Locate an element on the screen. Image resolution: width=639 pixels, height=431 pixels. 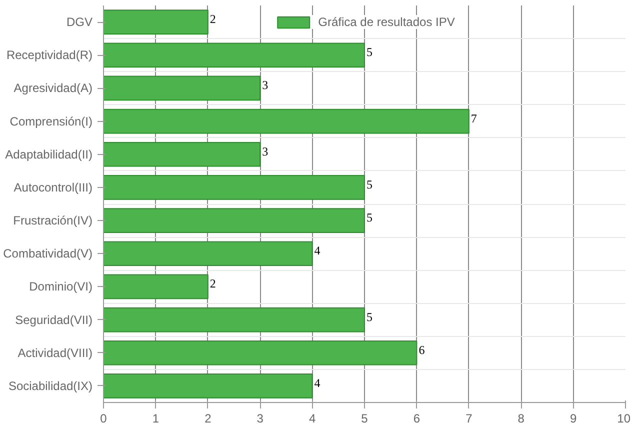
x-tick-label: 10 is located at coordinates (624, 419).